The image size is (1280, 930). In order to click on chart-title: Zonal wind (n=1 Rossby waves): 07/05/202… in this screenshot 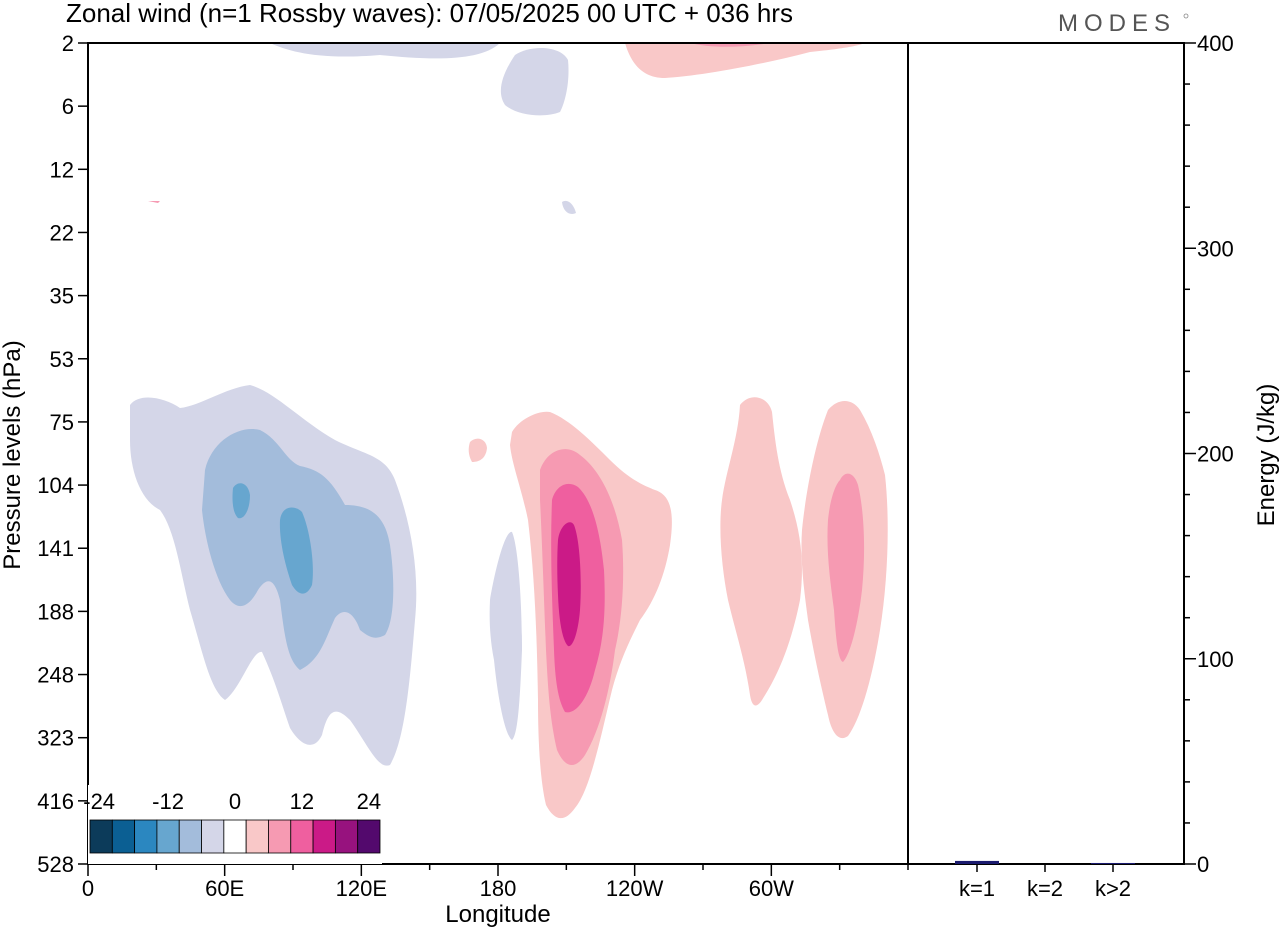, I will do `click(429, 14)`.